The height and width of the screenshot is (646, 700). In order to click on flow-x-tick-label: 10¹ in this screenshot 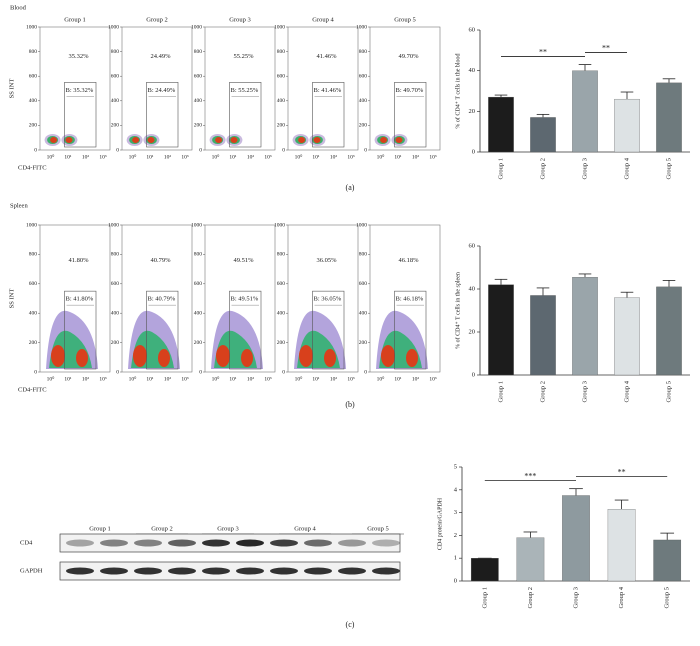, I will do `click(150, 379)`.